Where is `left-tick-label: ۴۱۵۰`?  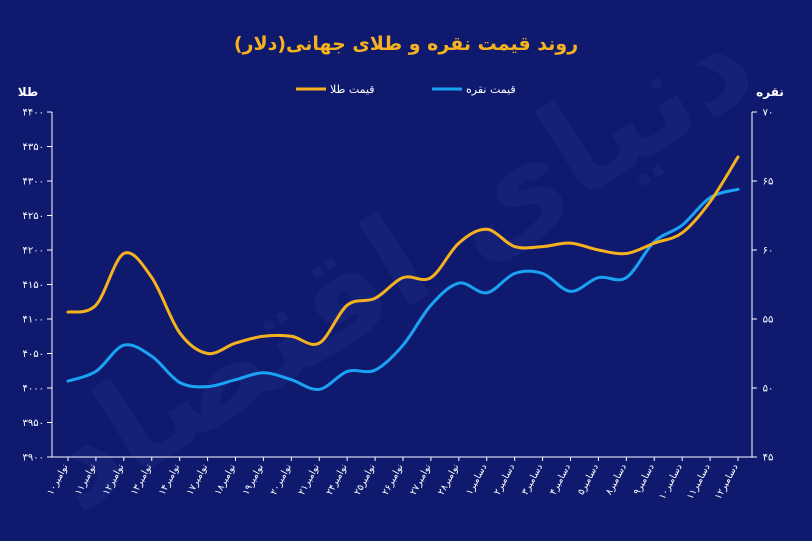 left-tick-label: ۴۱۵۰ is located at coordinates (33, 285).